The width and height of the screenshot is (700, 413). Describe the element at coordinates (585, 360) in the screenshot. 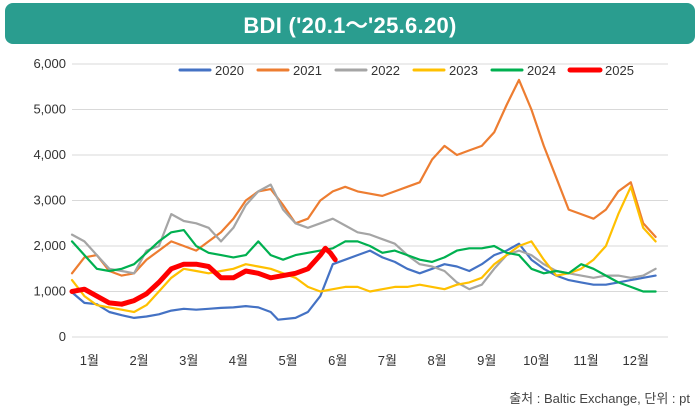

I see `x-tick-label: 11월` at that location.